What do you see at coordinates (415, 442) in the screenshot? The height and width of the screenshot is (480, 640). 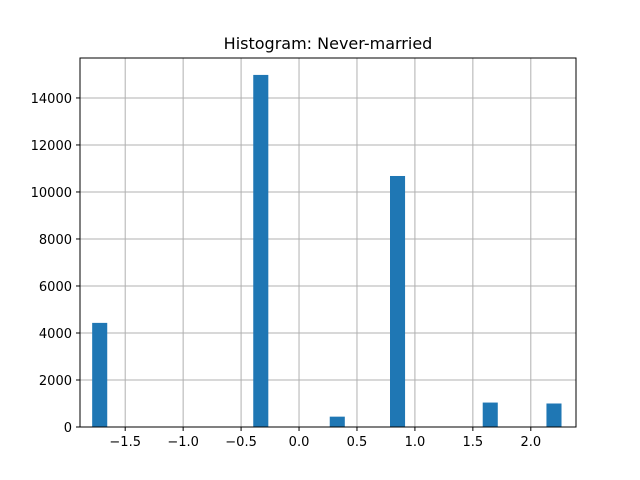 I see `x-tick-label: 1.0` at bounding box center [415, 442].